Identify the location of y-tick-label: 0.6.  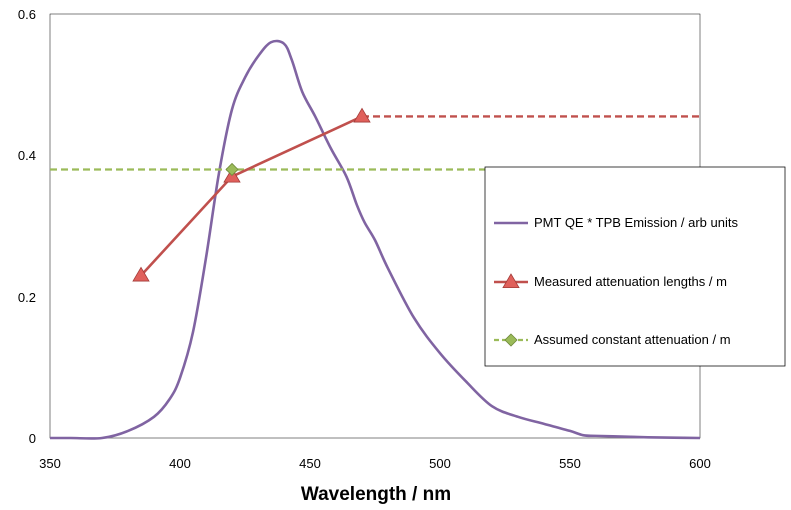
(27, 14).